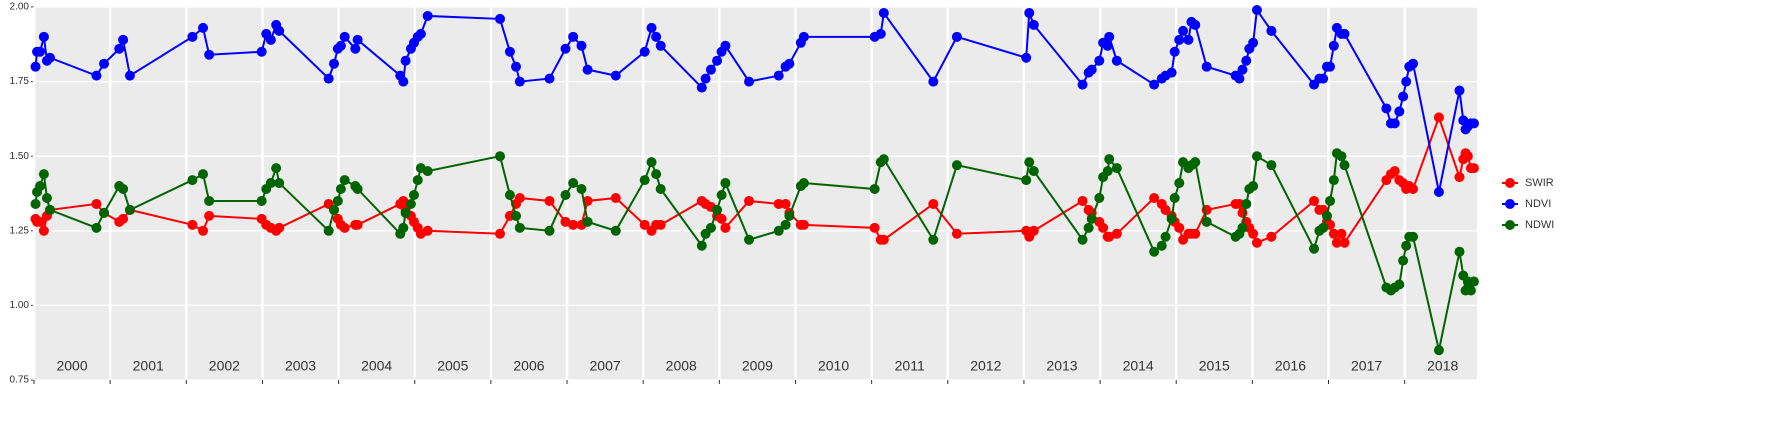 The image size is (1773, 442). Describe the element at coordinates (1290, 366) in the screenshot. I see `year-label: 2016` at that location.